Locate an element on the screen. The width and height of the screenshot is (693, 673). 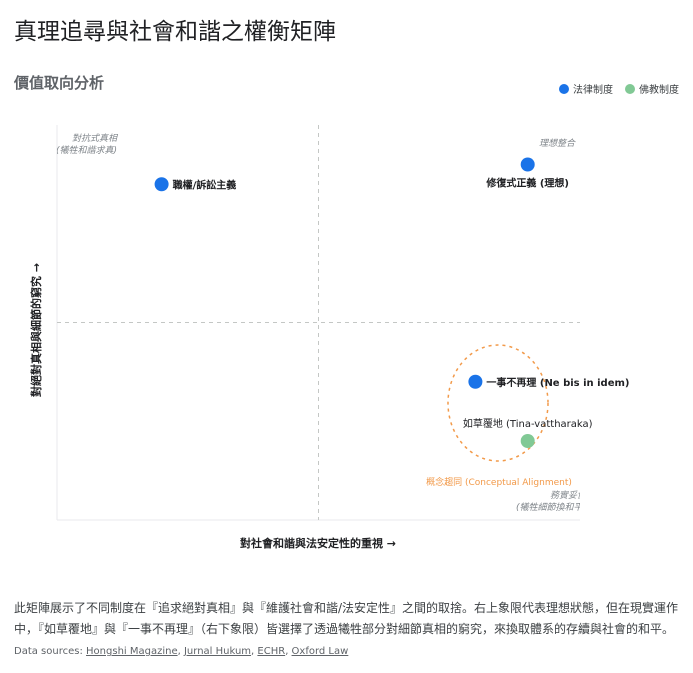
data-point-label: 如草覆地 (Tina-vattharaka) is located at coordinates (528, 423).